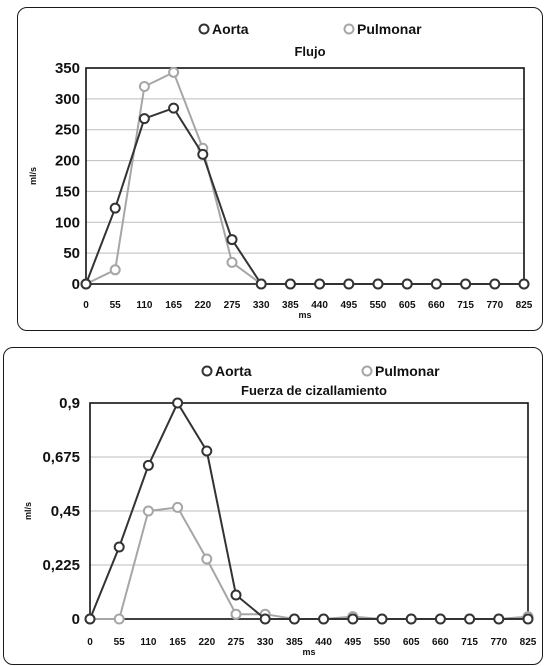 The width and height of the screenshot is (544, 666). I want to click on flujo-x-tick-label: 385, so click(290, 305).